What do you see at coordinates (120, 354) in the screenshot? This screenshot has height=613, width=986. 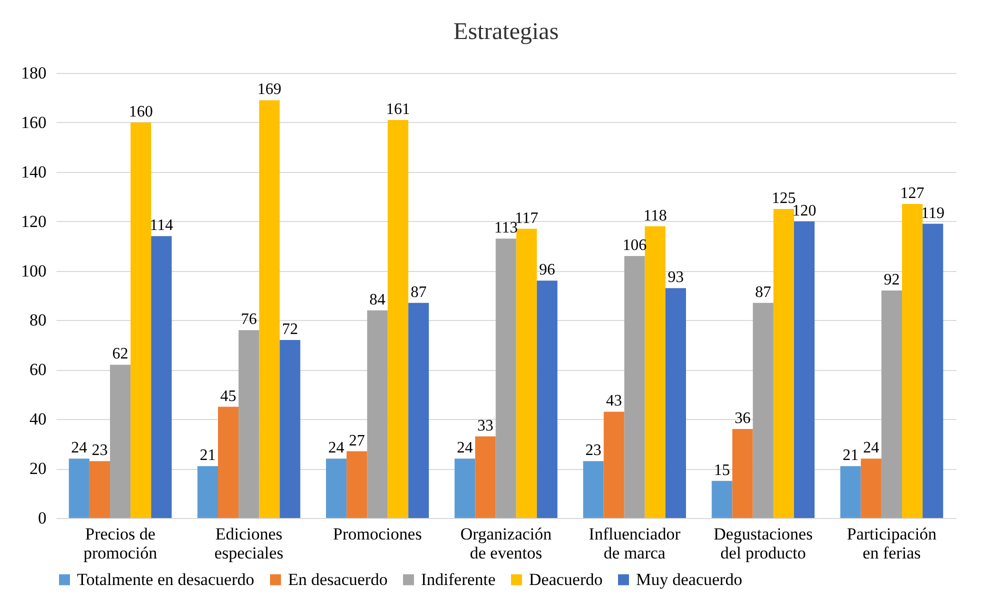 I see `data-label: 62` at bounding box center [120, 354].